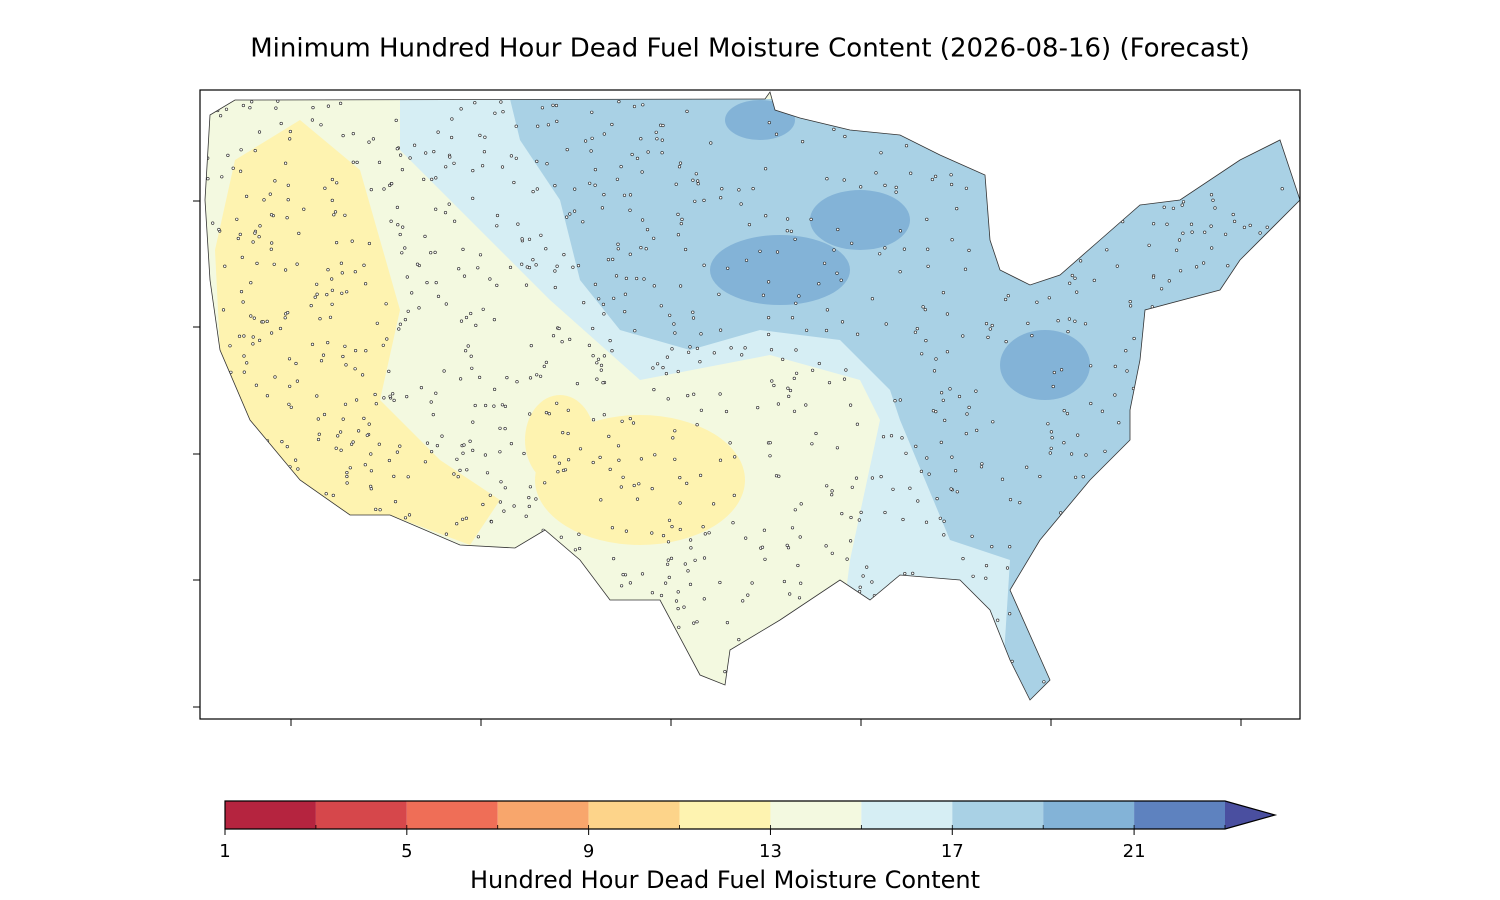 This screenshot has height=900, width=1500. What do you see at coordinates (998, 815) in the screenshot?
I see `colorbar-bin` at bounding box center [998, 815].